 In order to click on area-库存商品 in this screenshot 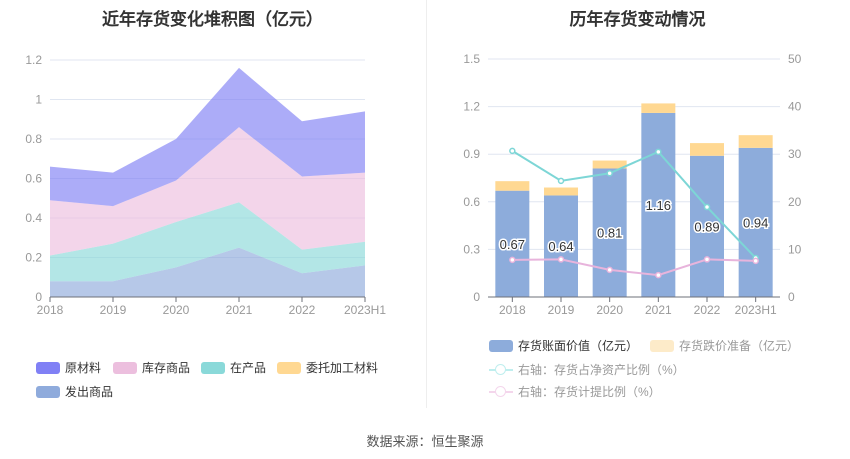, I will do `click(207, 191)`.